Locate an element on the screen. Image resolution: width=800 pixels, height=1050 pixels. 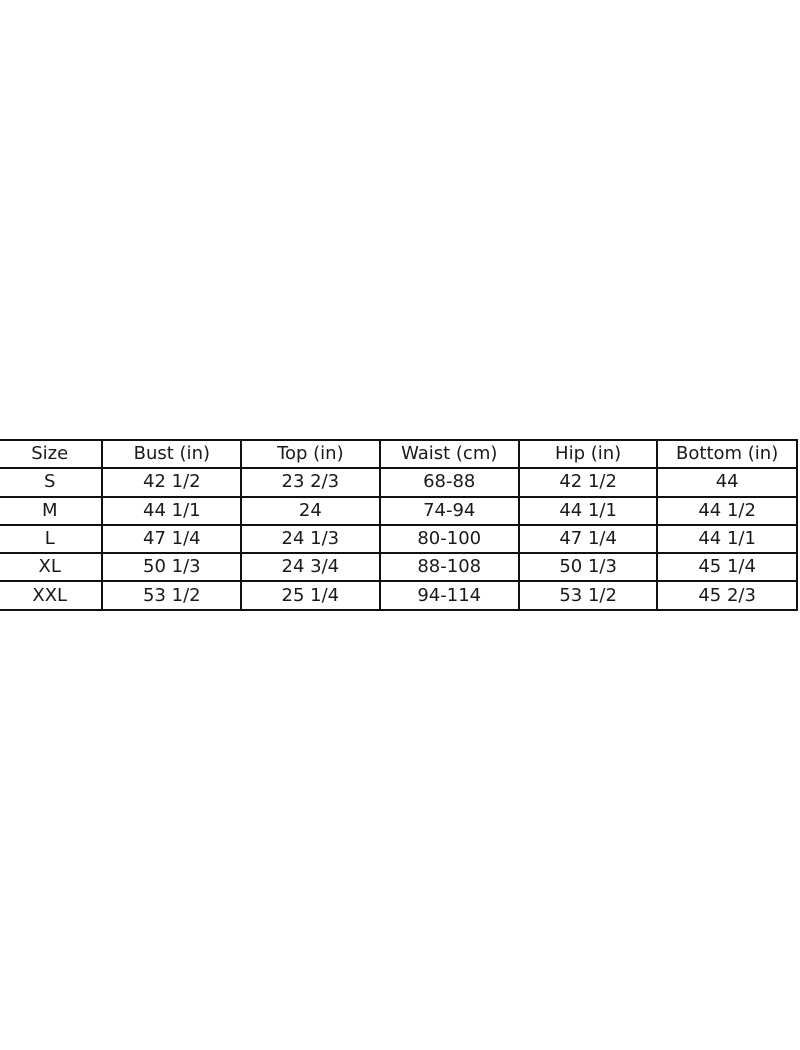
table-row: XL 50 1/3 24 3/4 88-108 50 1/3 45 1/4 is located at coordinates (399, 567).